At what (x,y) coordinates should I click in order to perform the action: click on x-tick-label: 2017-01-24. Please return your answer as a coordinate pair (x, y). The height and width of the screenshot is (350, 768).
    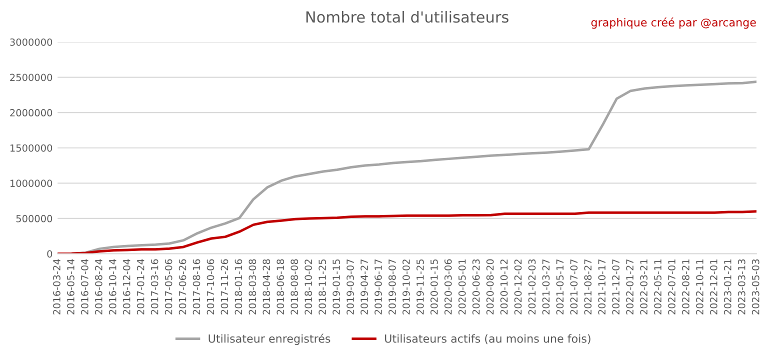
    Looking at the image, I should click on (140, 286).